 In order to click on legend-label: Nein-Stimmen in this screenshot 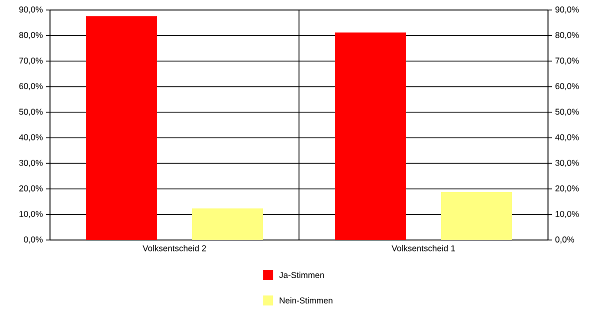, I will do `click(306, 300)`.